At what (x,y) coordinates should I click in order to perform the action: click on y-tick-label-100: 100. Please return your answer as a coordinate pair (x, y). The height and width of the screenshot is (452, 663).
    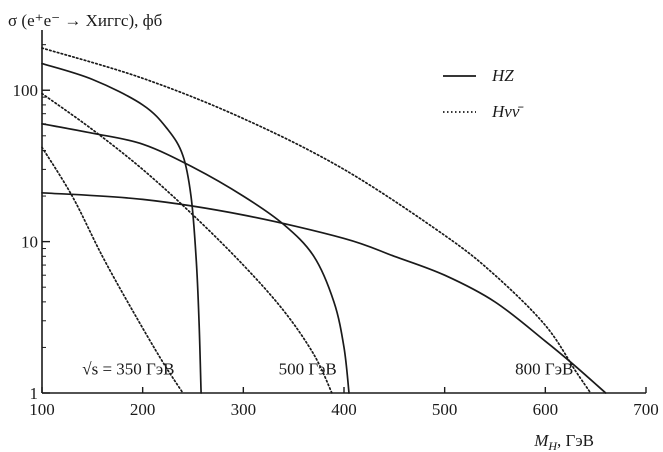
    Looking at the image, I should click on (26, 90).